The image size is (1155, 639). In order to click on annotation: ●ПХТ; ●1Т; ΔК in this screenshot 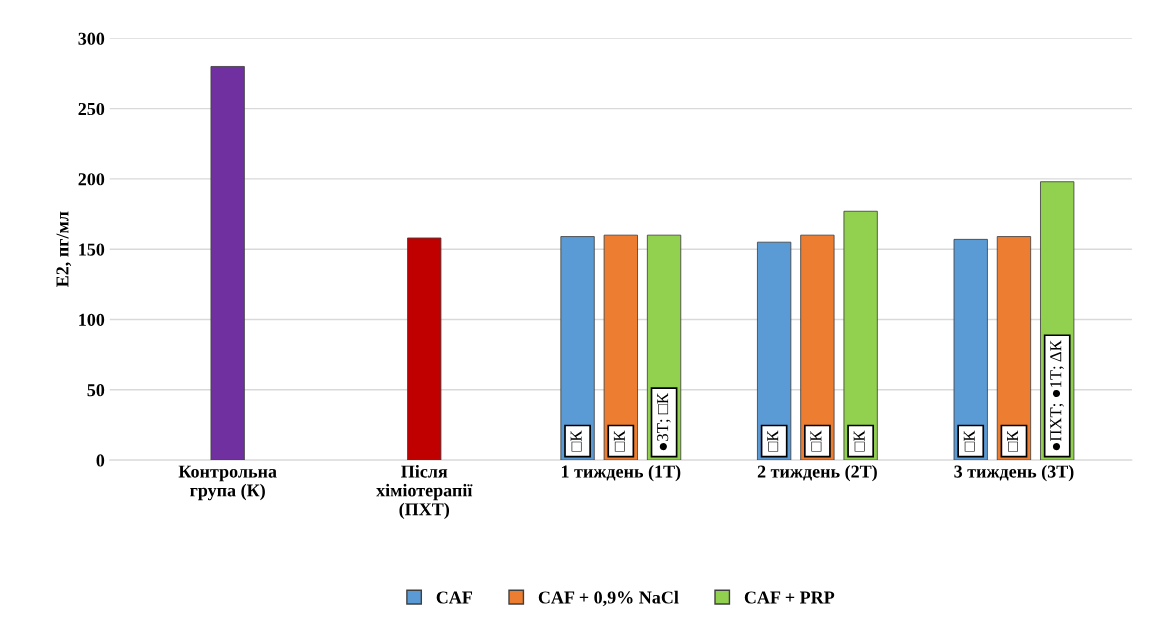, I will do `click(1057, 395)`.